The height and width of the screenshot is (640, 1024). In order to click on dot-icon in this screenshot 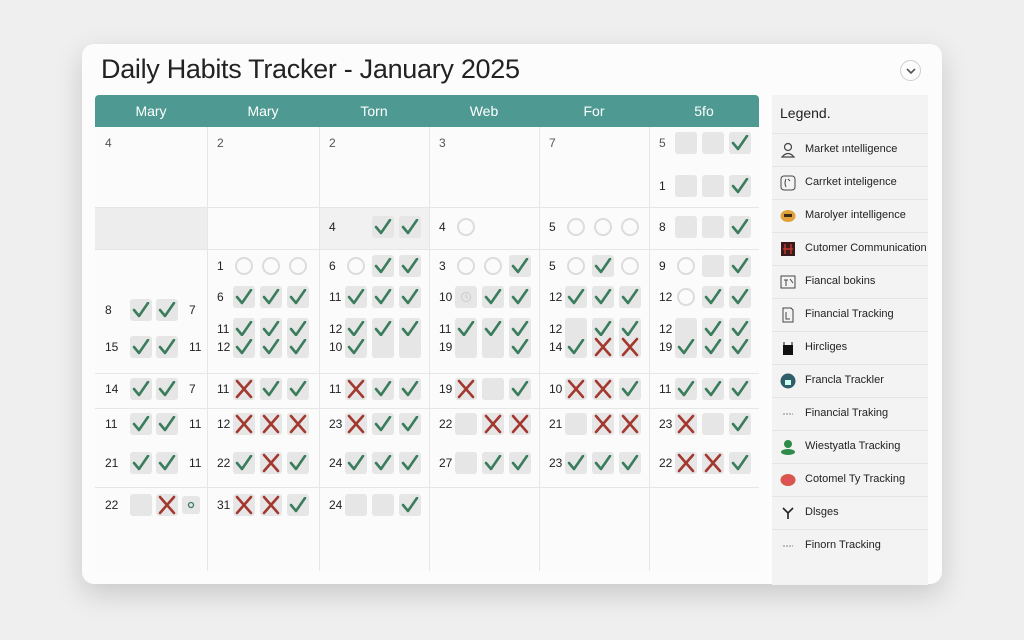, I will do `click(191, 505)`.